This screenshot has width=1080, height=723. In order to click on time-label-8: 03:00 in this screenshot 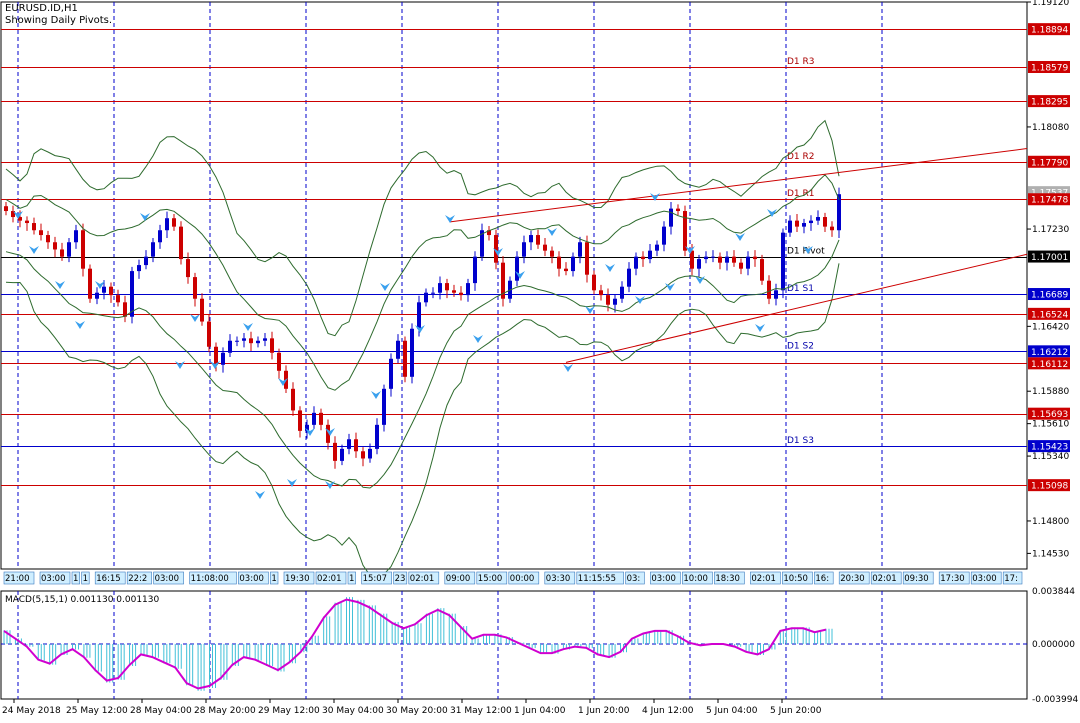, I will do `click(251, 579)`.